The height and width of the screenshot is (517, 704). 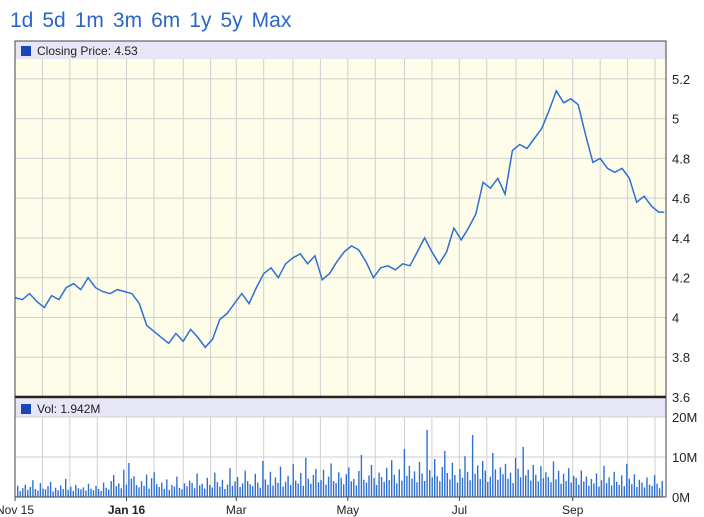 What do you see at coordinates (200, 20) in the screenshot?
I see `range-1y-button: 1y` at bounding box center [200, 20].